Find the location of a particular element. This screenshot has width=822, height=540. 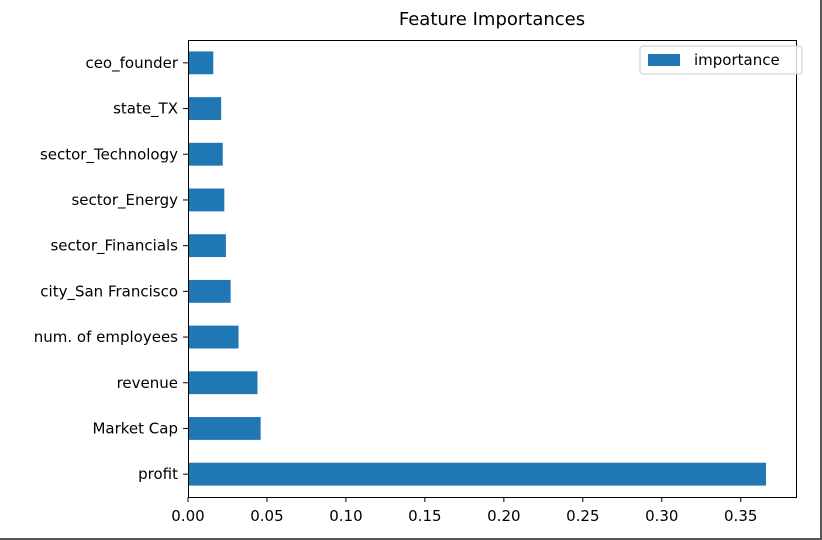

bar-sector-financials is located at coordinates (207, 246).